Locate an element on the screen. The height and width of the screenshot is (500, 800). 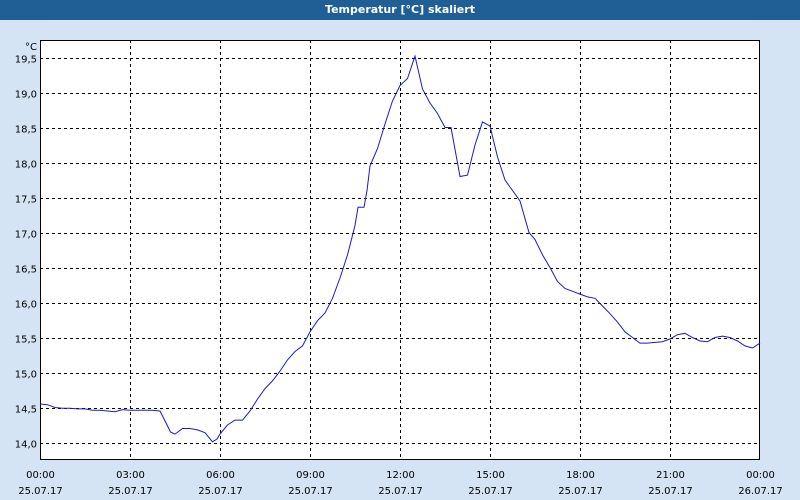
x-tick-label-date: 26.07.17 is located at coordinates (760, 491).